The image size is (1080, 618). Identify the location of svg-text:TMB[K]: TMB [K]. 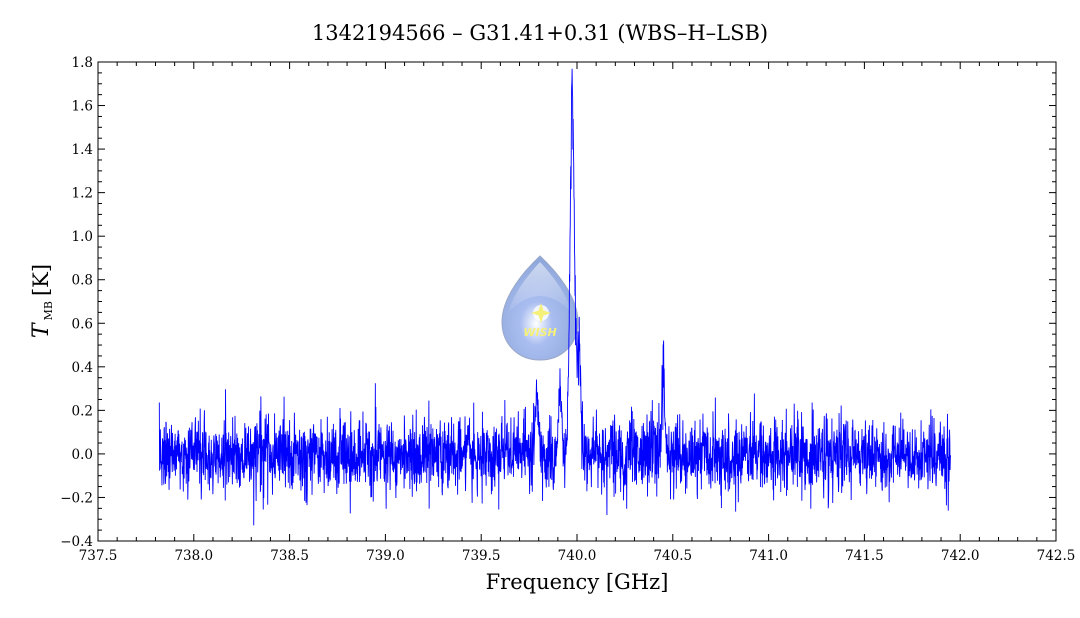
(42, 301).